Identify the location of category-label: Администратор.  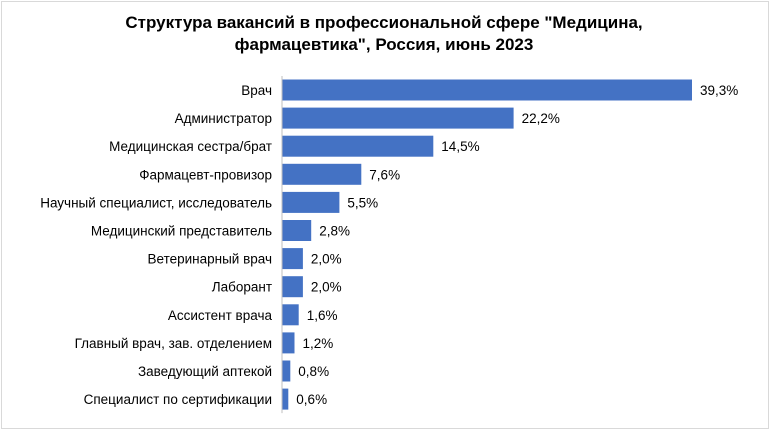
(223, 118).